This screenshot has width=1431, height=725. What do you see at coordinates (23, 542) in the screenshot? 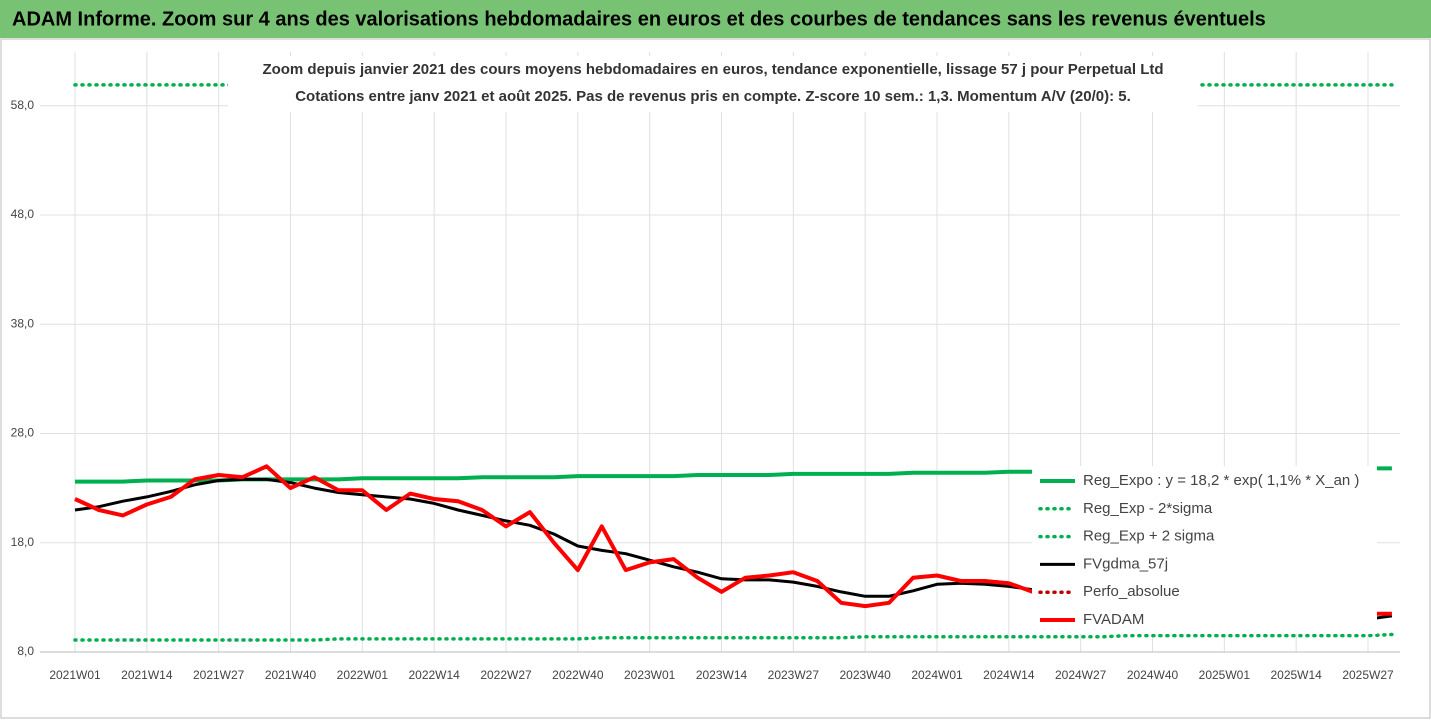
I see `y-tick-label: 18,0` at bounding box center [23, 542].